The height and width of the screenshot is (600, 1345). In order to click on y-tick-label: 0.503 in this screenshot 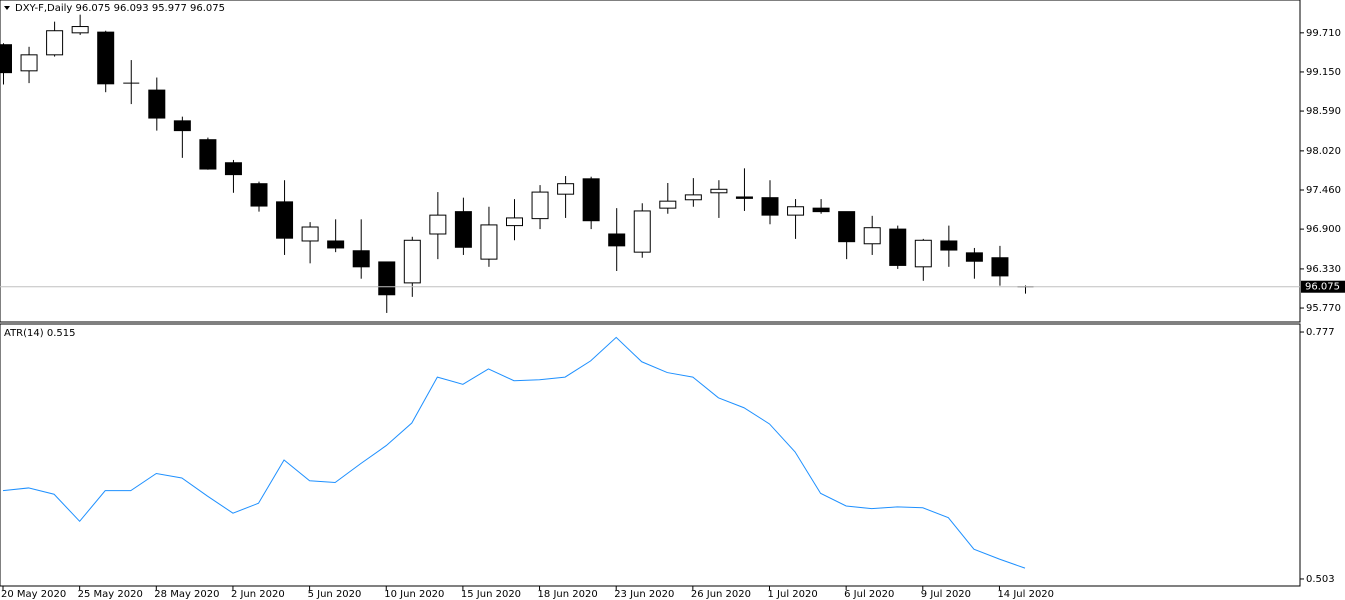, I will do `click(1320, 579)`.